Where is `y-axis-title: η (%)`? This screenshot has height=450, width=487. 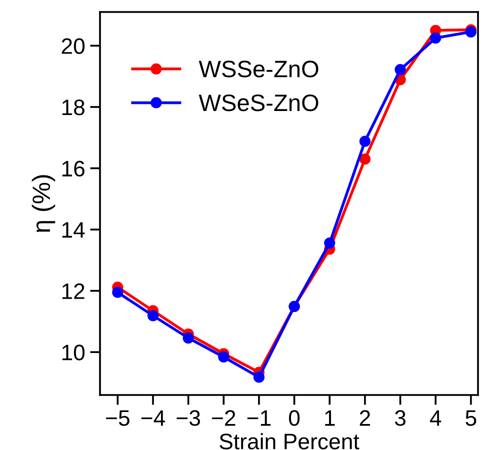 y-axis-title: η (%) is located at coordinates (44, 203).